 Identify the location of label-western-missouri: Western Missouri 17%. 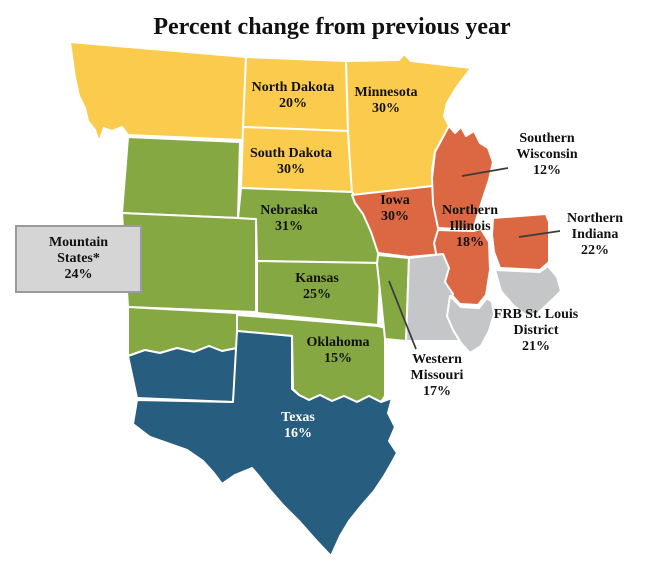
(437, 376).